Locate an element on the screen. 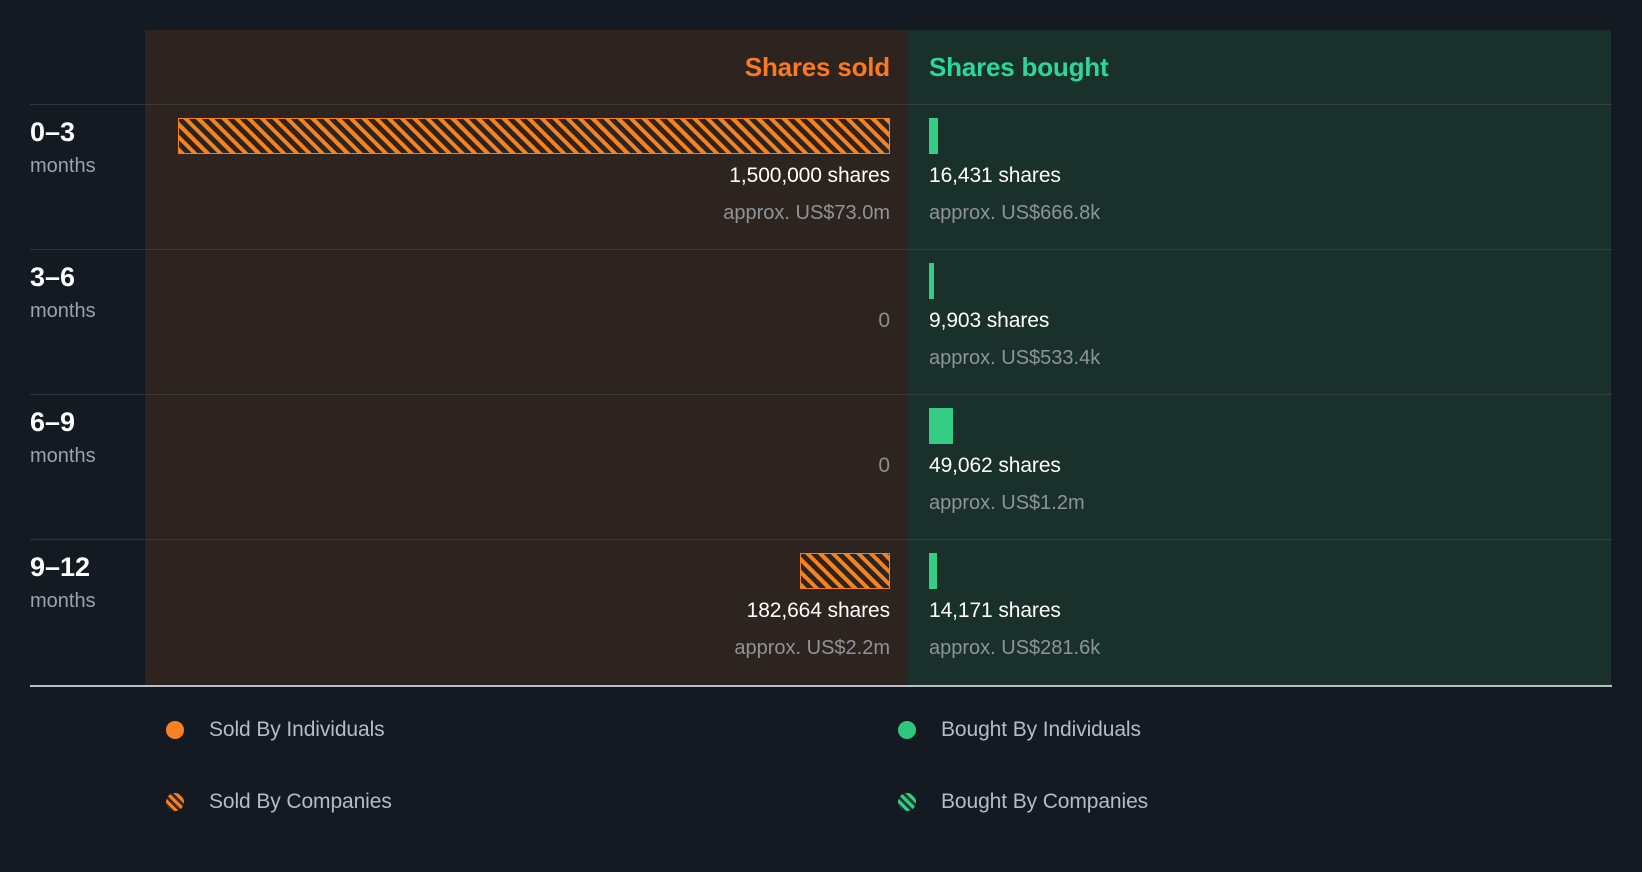 The image size is (1642, 872). shares-bought-approx-value: approx. US$666.8k is located at coordinates (1015, 212).